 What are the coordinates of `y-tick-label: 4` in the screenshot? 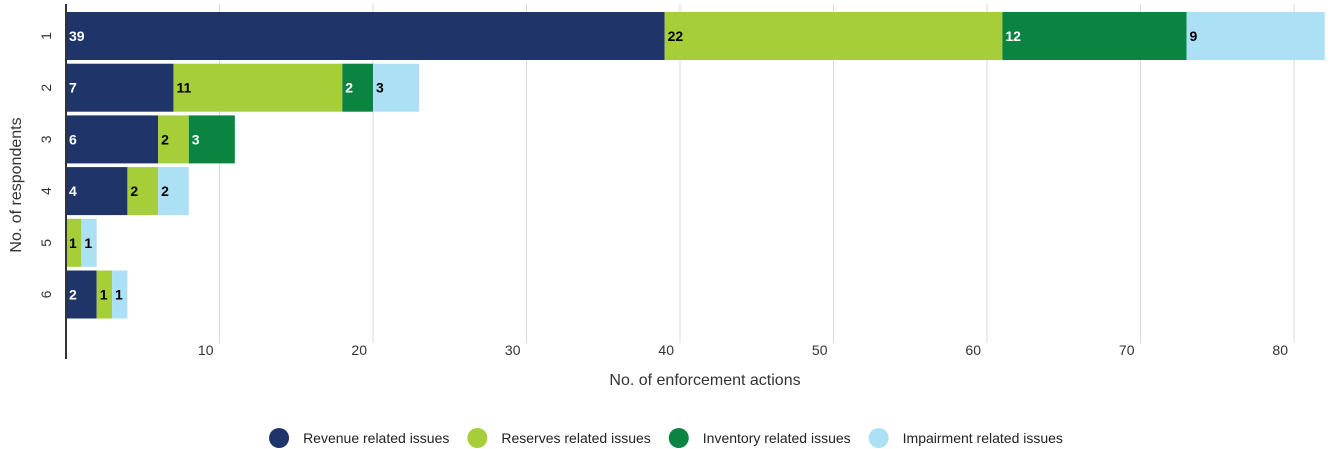 It's located at (46, 191).